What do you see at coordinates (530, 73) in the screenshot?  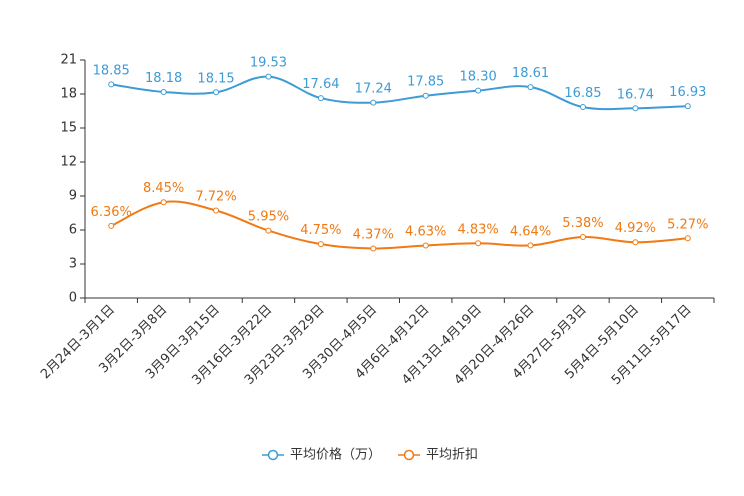 I see `data-label: 18.61` at bounding box center [530, 73].